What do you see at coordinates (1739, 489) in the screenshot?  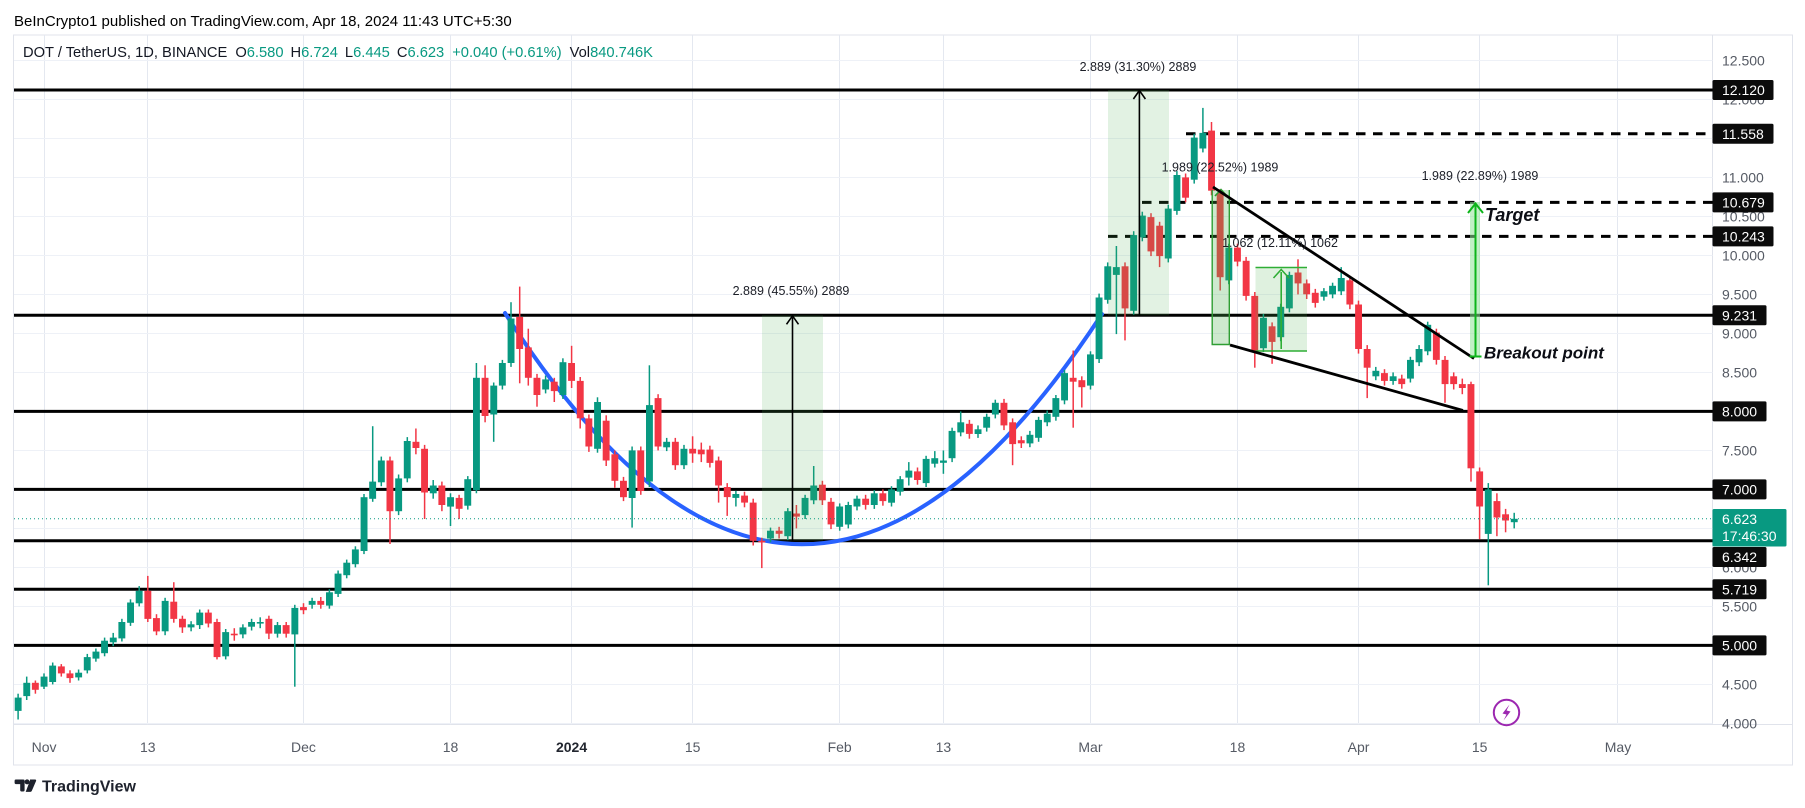 I see `svg-text: 7.000` at bounding box center [1739, 489].